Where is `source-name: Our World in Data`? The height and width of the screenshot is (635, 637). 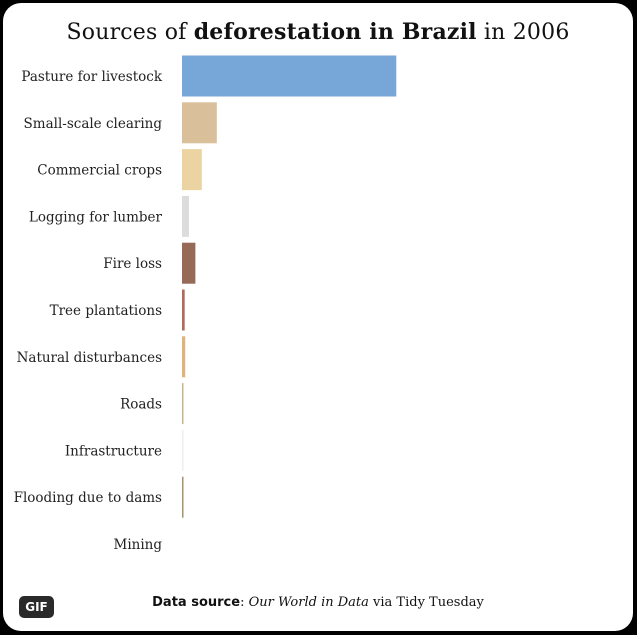
source-name: Our World in Data is located at coordinates (308, 602).